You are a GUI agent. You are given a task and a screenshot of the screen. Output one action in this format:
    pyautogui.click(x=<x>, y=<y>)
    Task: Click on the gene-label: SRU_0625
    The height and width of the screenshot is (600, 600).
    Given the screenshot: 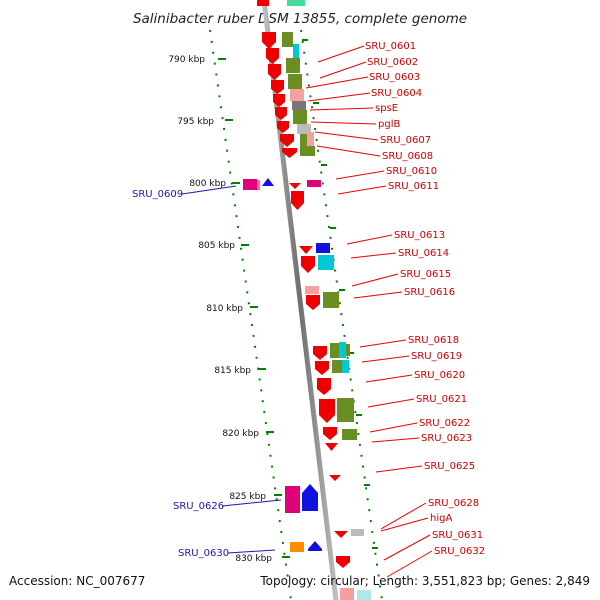 What is the action you would take?
    pyautogui.click(x=449, y=466)
    